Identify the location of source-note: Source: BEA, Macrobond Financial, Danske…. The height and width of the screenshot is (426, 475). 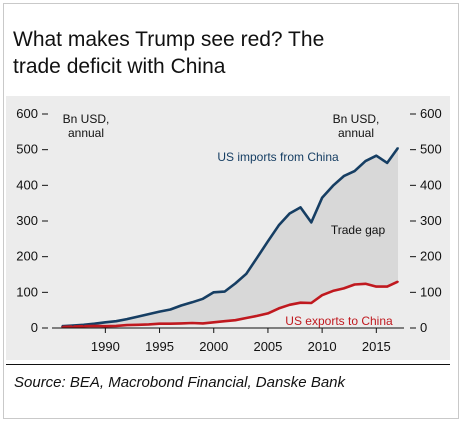
(180, 382).